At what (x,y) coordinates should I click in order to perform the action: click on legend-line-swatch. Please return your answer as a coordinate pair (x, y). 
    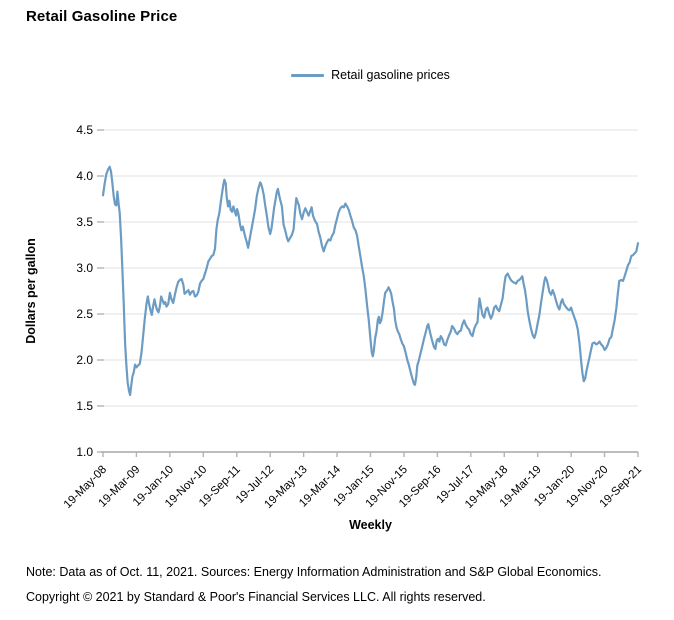
    Looking at the image, I should click on (308, 75).